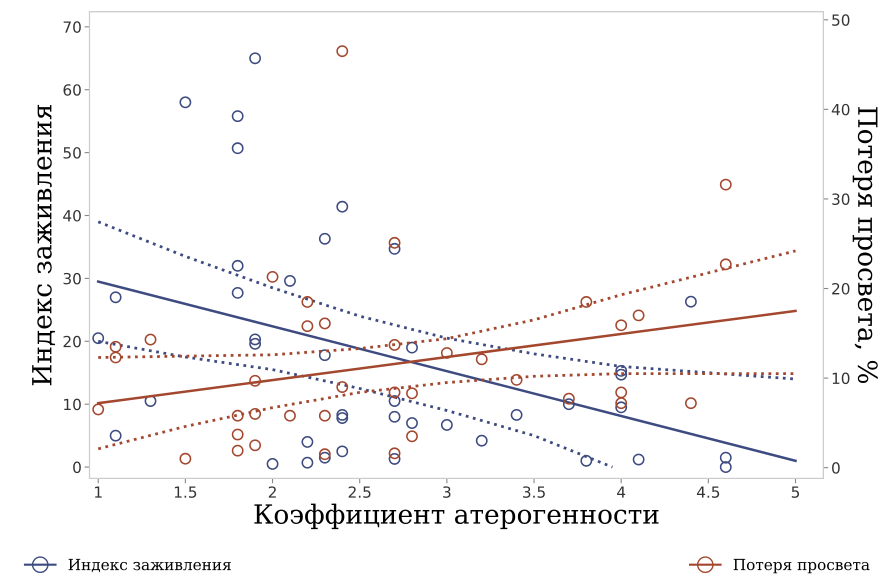 This screenshot has height=587, width=895. What do you see at coordinates (708, 492) in the screenshot?
I see `x-tick-label: 4.5` at bounding box center [708, 492].